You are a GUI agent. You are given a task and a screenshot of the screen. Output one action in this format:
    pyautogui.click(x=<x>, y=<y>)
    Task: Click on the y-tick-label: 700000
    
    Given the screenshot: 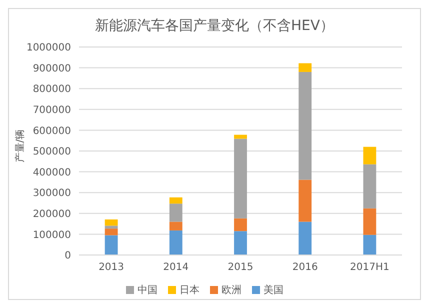 What is the action you would take?
    pyautogui.click(x=51, y=110)
    